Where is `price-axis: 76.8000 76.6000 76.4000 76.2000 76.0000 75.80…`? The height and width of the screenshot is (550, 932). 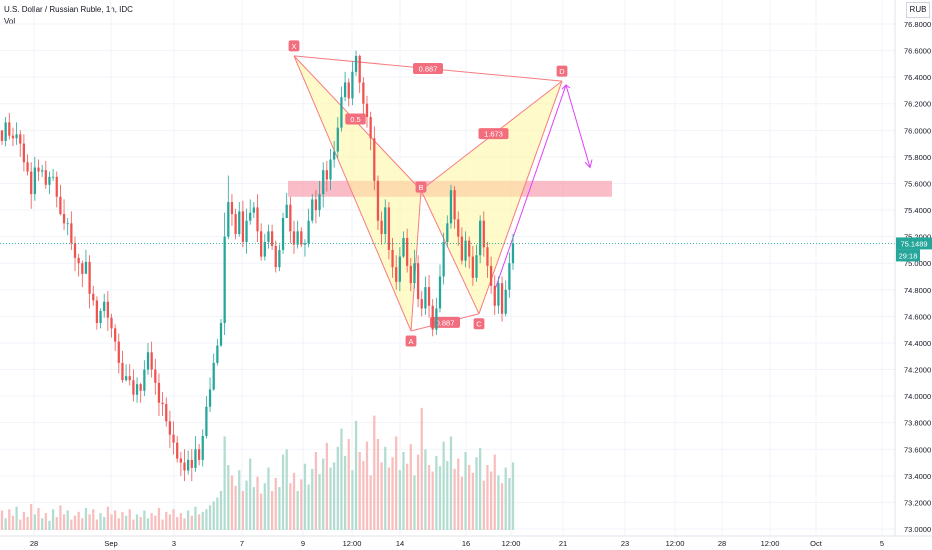 price-axis: 76.8000 76.6000 76.4000 76.2000 76.0000 75.80… is located at coordinates (912, 268).